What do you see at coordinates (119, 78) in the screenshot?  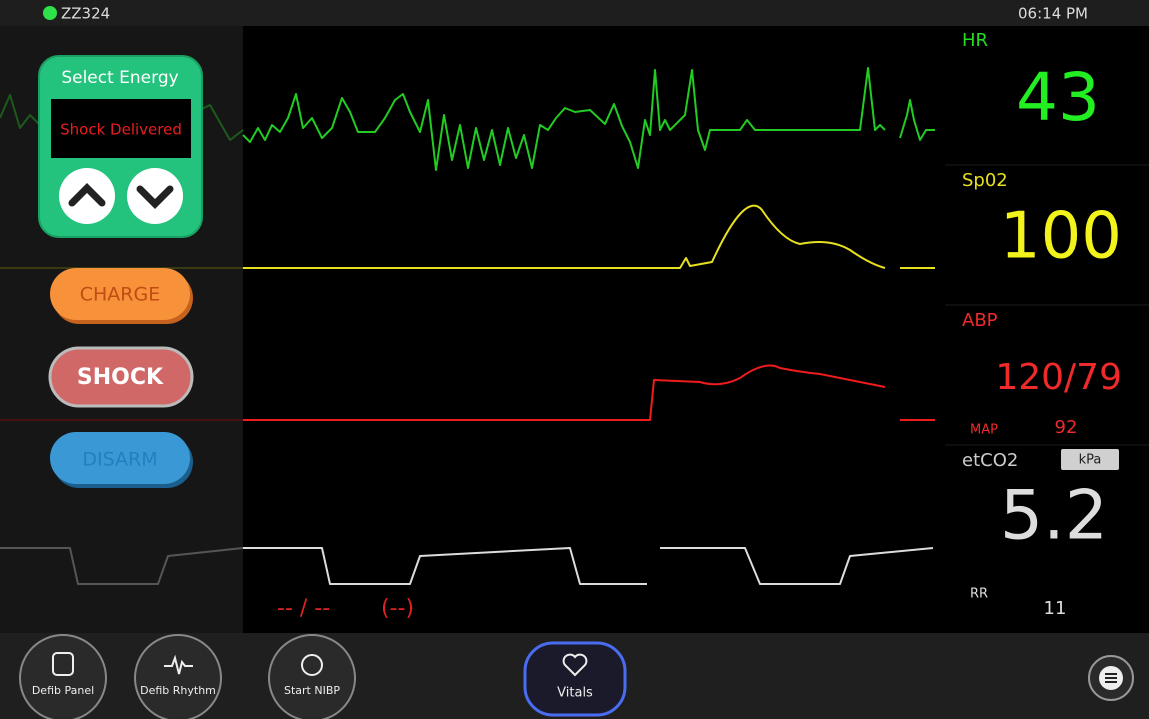 I see `energy-title: Select Energy` at bounding box center [119, 78].